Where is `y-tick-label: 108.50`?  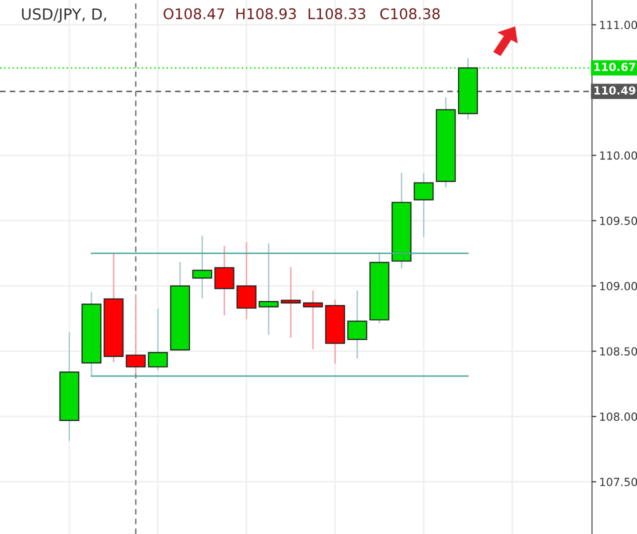 y-tick-label: 108.50 is located at coordinates (618, 351).